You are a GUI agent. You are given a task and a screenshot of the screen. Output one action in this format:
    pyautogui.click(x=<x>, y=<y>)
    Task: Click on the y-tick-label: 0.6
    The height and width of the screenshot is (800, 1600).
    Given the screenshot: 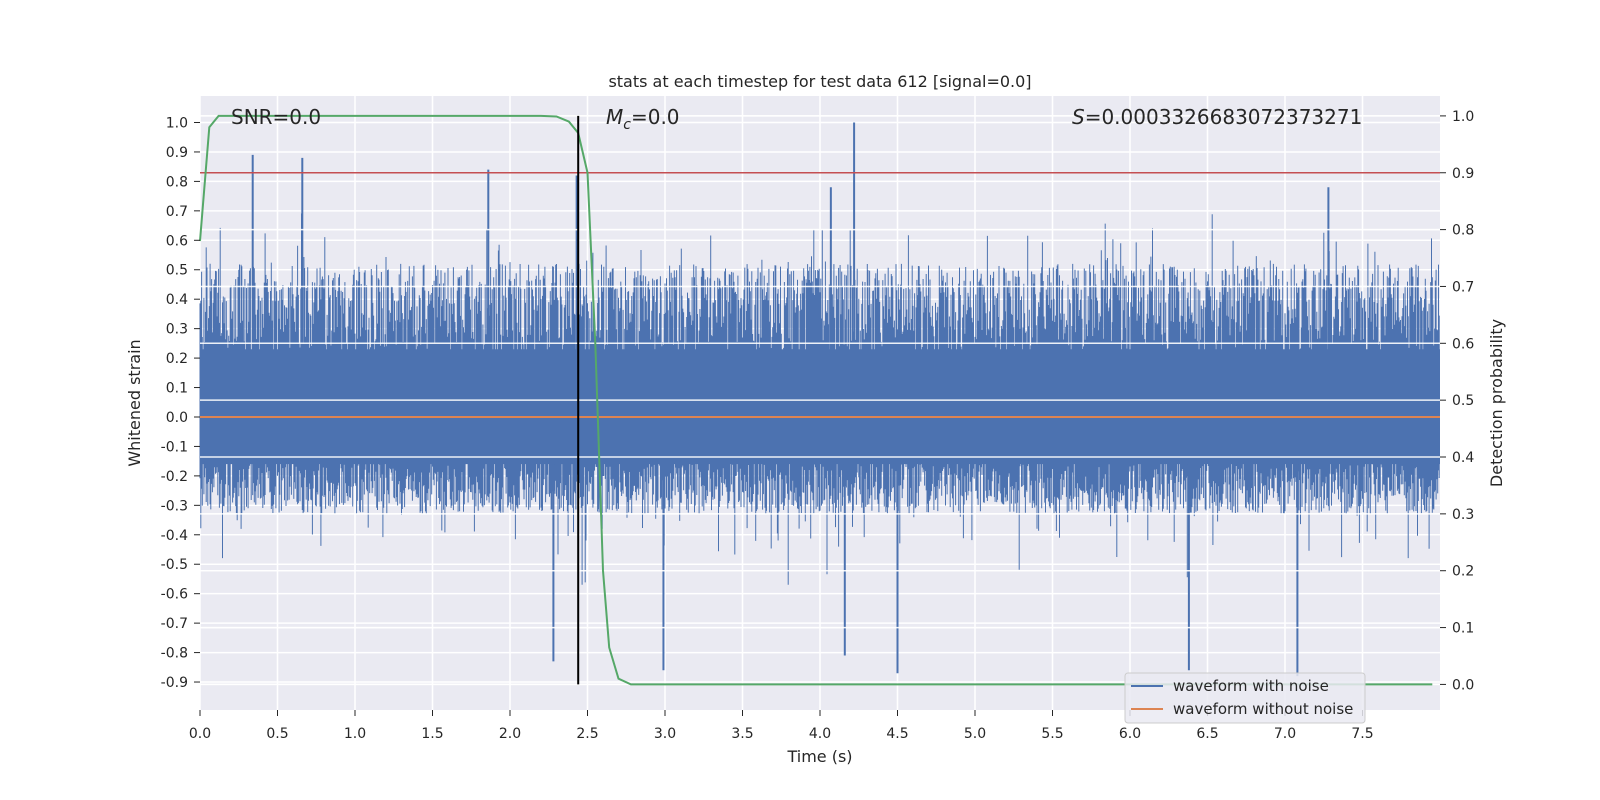 What is the action you would take?
    pyautogui.click(x=177, y=241)
    